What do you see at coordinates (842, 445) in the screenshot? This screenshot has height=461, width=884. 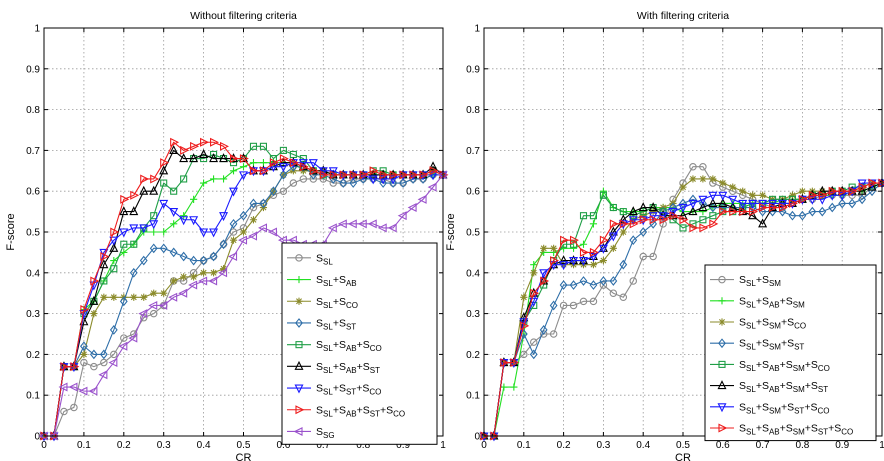 I see `x-tick-label: 0.9` at bounding box center [842, 445].